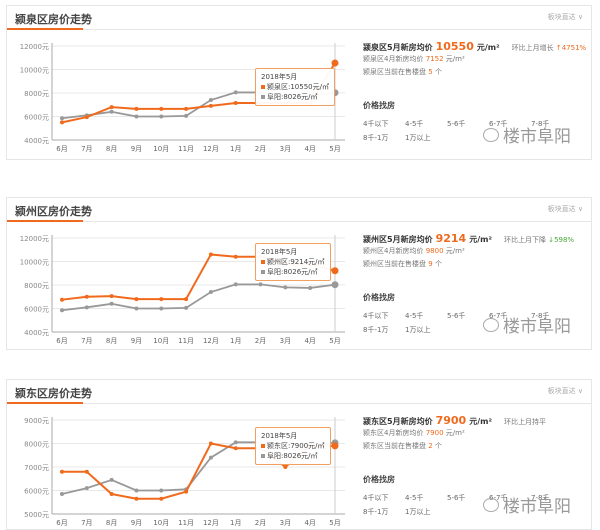 This screenshot has height=530, width=600. What do you see at coordinates (36, 421) in the screenshot?
I see `y-tick-label: 9000元` at bounding box center [36, 421].